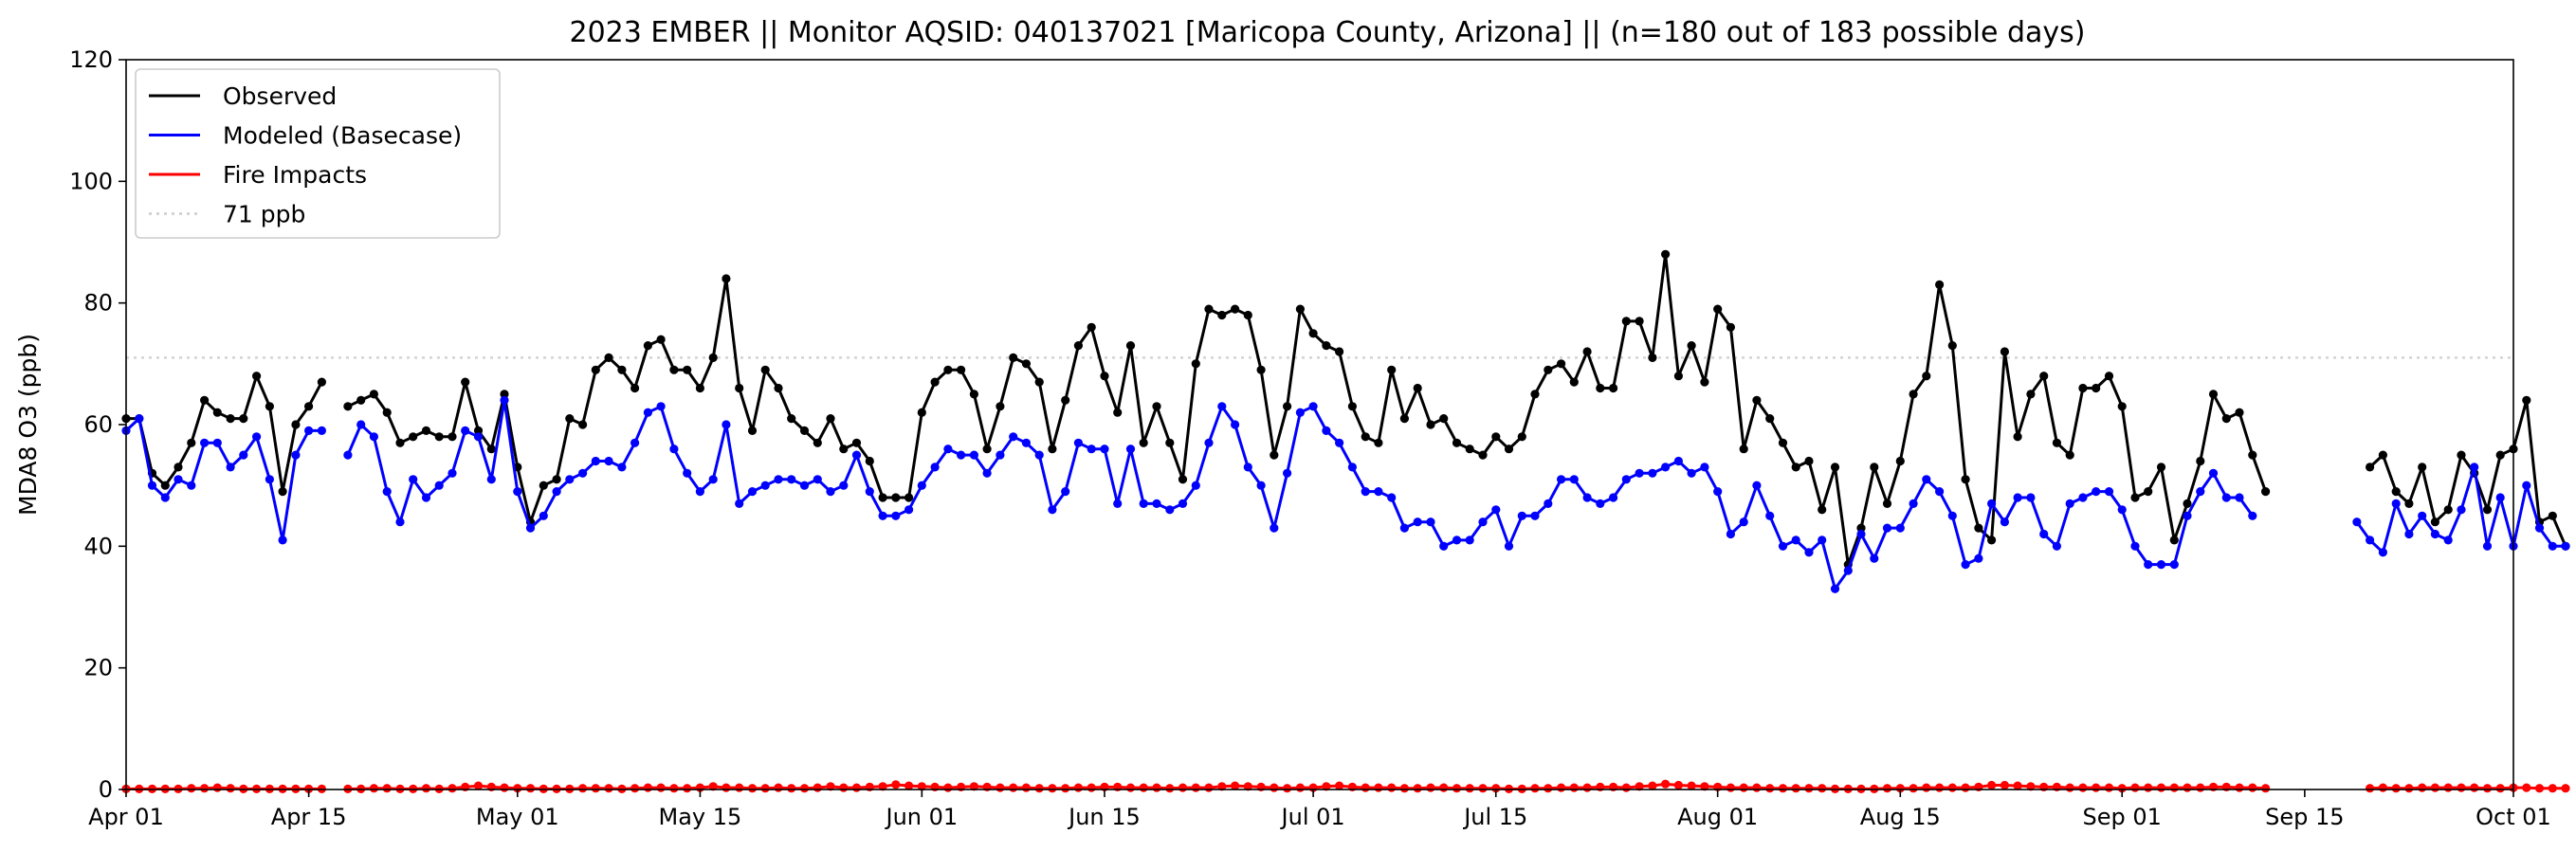 The image size is (2576, 853). Describe the element at coordinates (264, 214) in the screenshot. I see `legend-entry: 71 ppb` at that location.